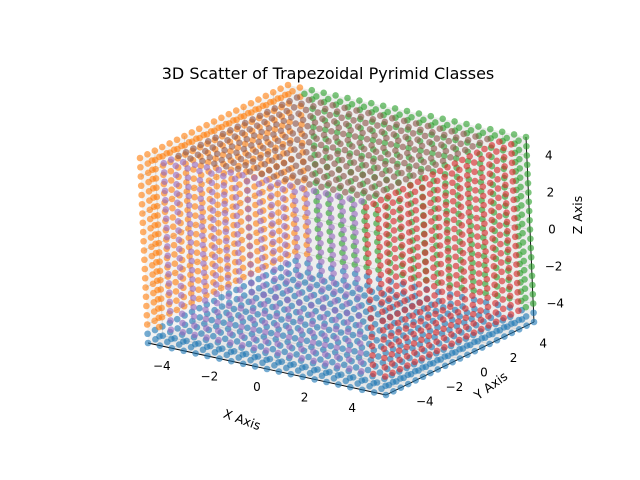  What do you see at coordinates (555, 304) in the screenshot?
I see `z-tick-label: −4` at bounding box center [555, 304].